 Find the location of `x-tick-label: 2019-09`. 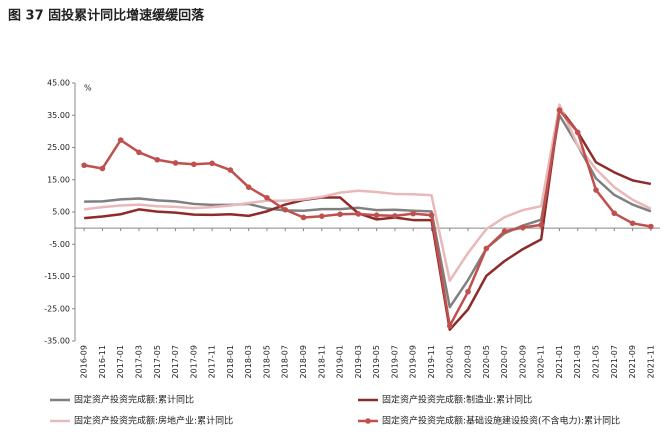

x-tick-label: 2019-09 is located at coordinates (413, 361).